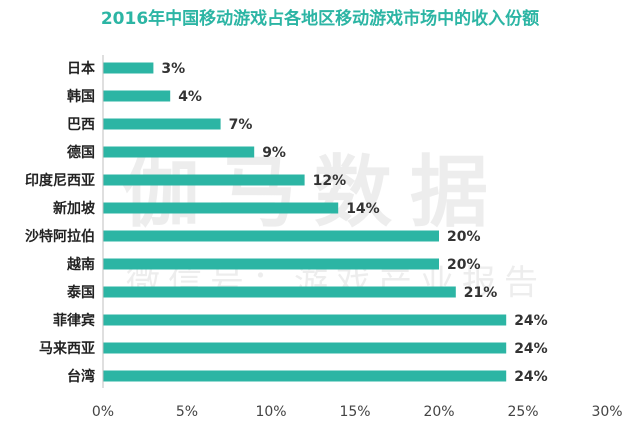 This screenshot has width=640, height=423. I want to click on category-label: 菲律宾, so click(74, 320).